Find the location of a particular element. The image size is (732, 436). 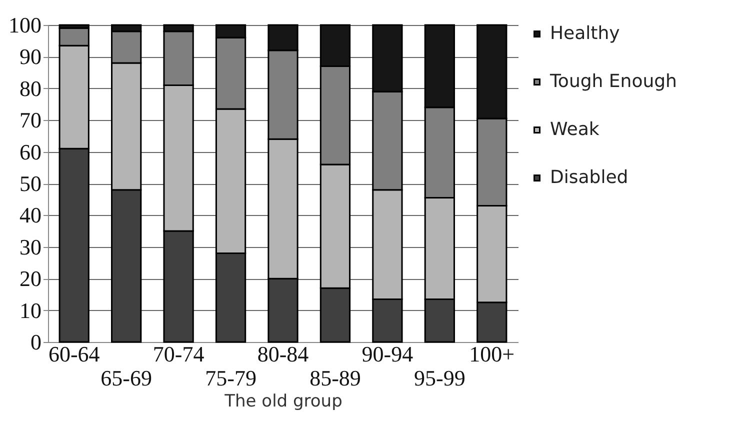

y-tick-label: 80 is located at coordinates (31, 88).